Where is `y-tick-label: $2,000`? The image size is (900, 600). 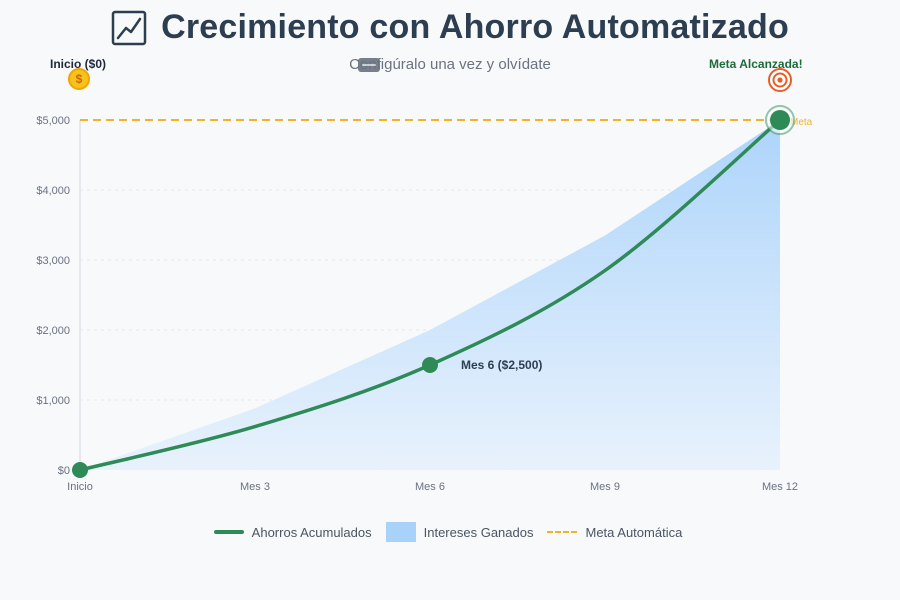 y-tick-label: $2,000 is located at coordinates (53, 331).